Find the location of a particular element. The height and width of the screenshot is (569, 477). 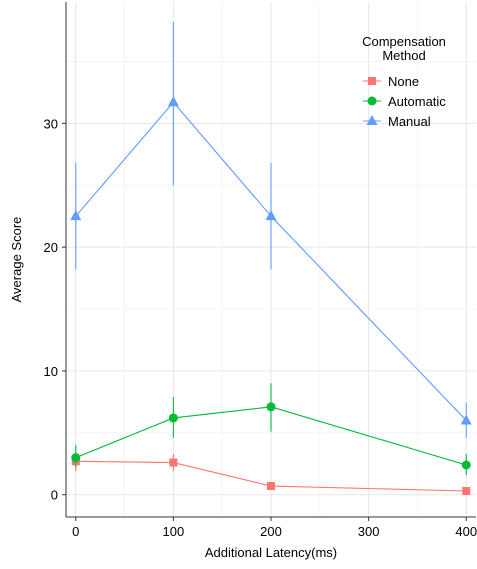

legend-title-line: Compensation is located at coordinates (404, 41).